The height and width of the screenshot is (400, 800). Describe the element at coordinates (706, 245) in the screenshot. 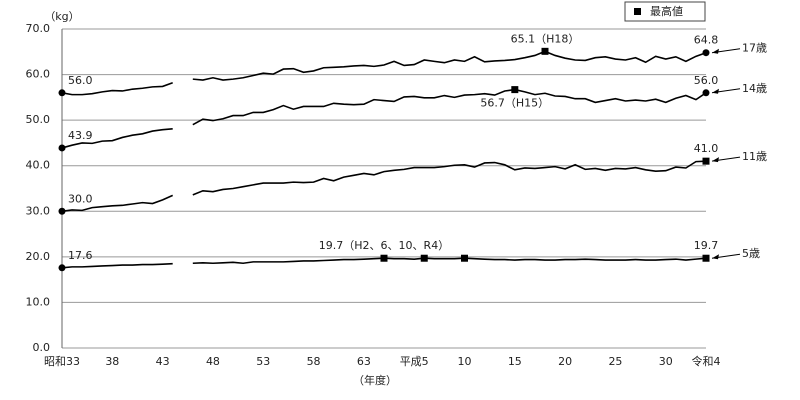

I see `value-label: 19.7` at that location.